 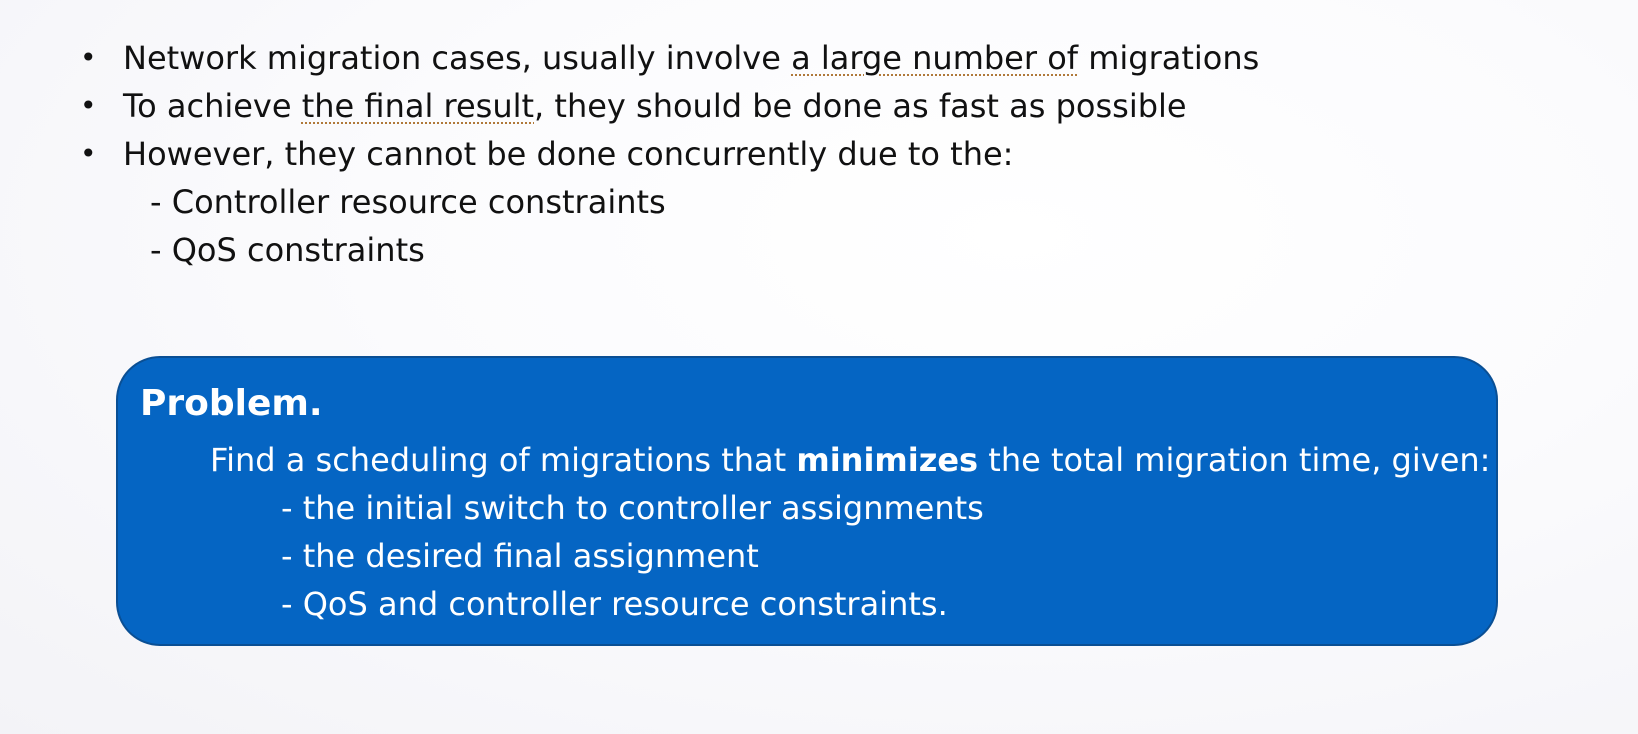 What do you see at coordinates (887, 460) in the screenshot?
I see `problem-desc-emphasis: minimizes` at bounding box center [887, 460].